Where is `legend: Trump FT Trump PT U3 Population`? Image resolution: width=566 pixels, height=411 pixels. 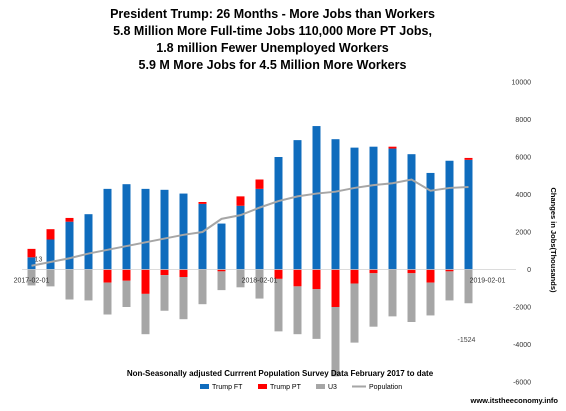
legend: Trump FT Trump PT U3 Population is located at coordinates (301, 387).